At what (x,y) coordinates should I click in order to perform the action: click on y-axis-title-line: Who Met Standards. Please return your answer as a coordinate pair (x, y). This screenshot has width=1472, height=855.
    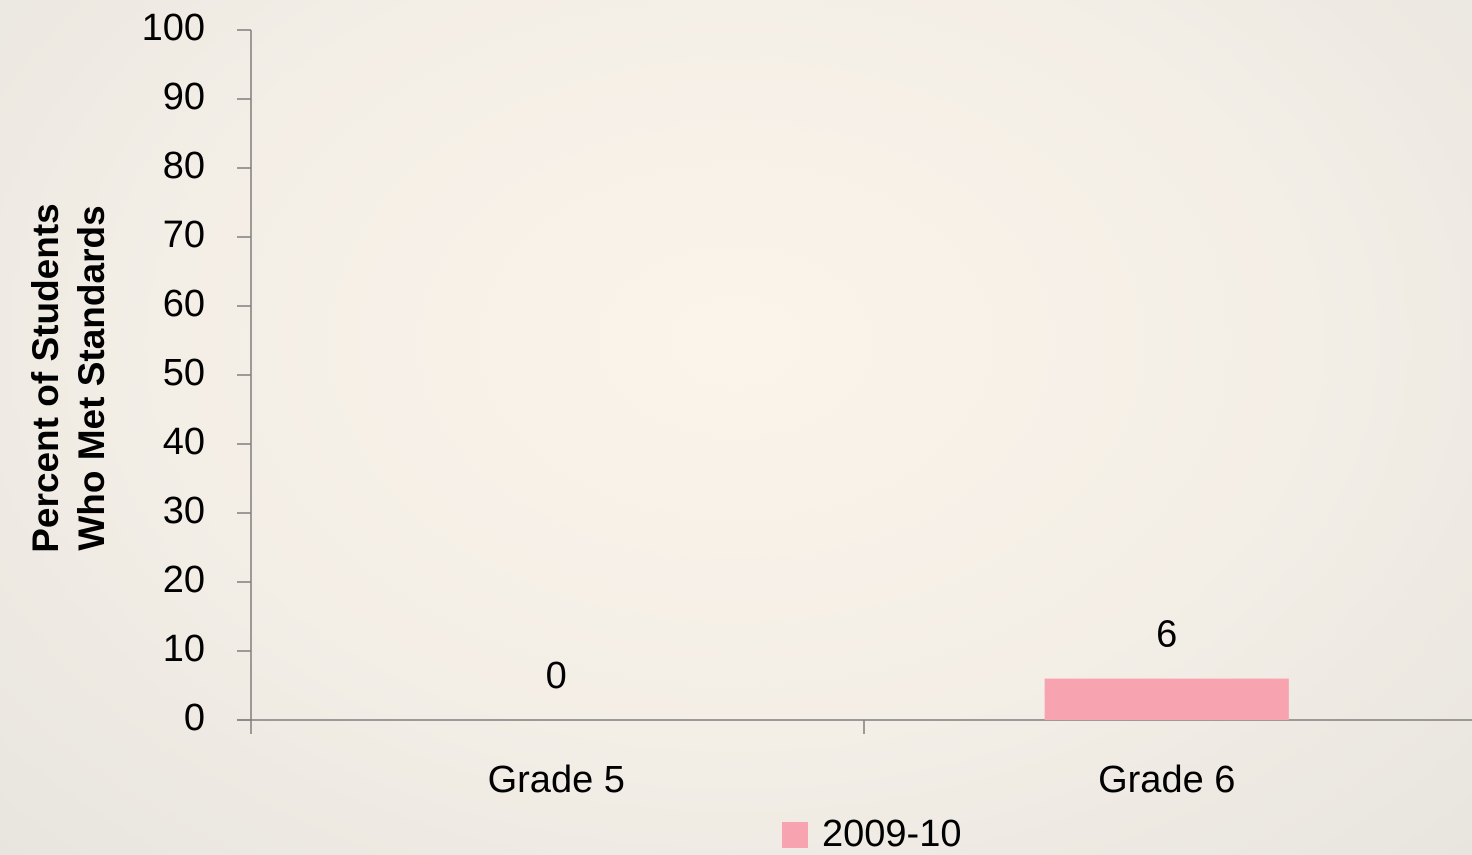
    Looking at the image, I should click on (91, 377).